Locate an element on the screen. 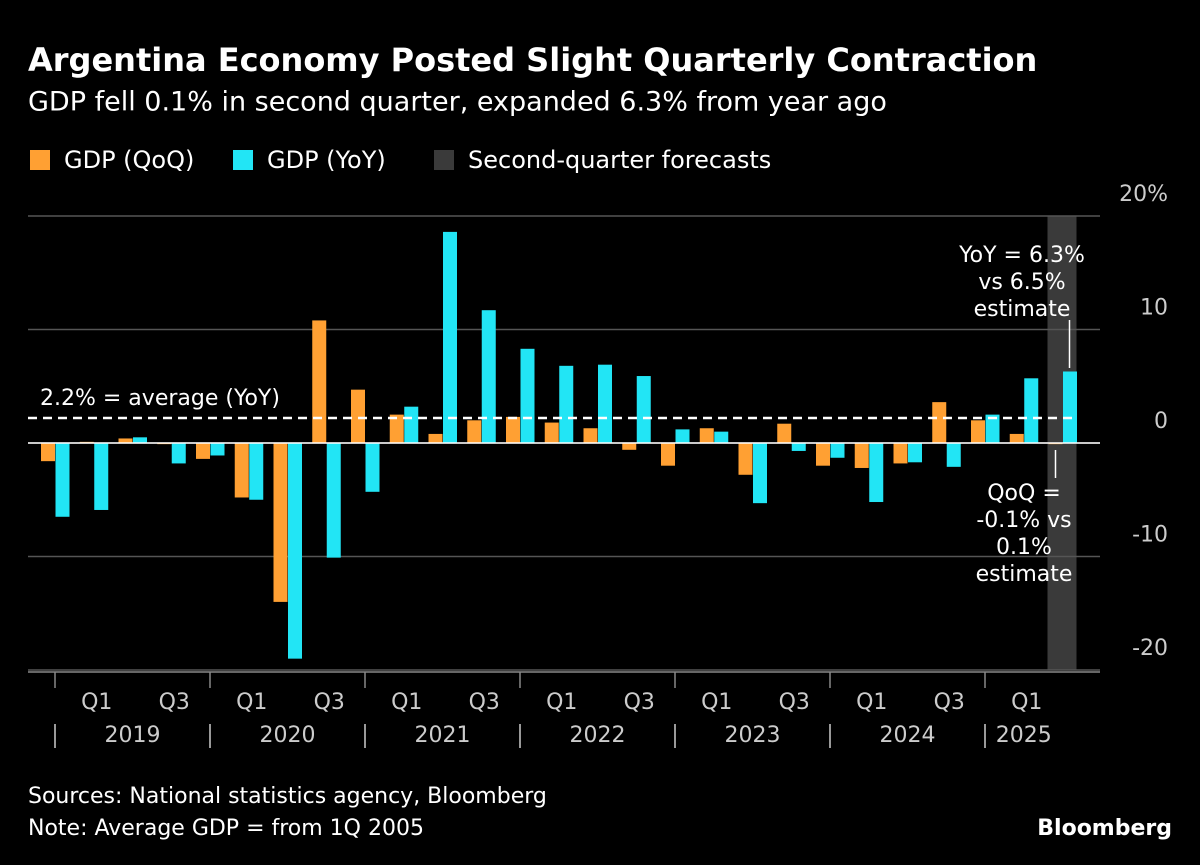 This screenshot has height=865, width=1200. annotation: YoY = 6.3% is located at coordinates (1021, 255).